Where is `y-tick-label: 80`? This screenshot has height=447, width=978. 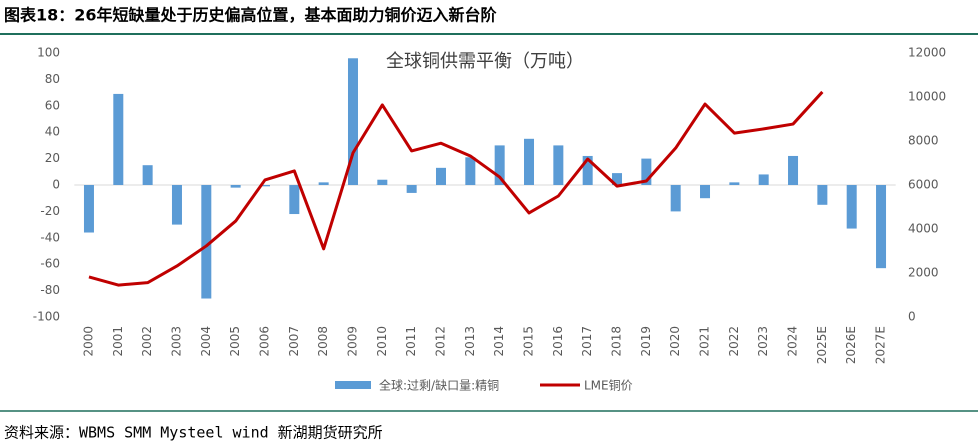 y-tick-label: 80 is located at coordinates (52, 79).